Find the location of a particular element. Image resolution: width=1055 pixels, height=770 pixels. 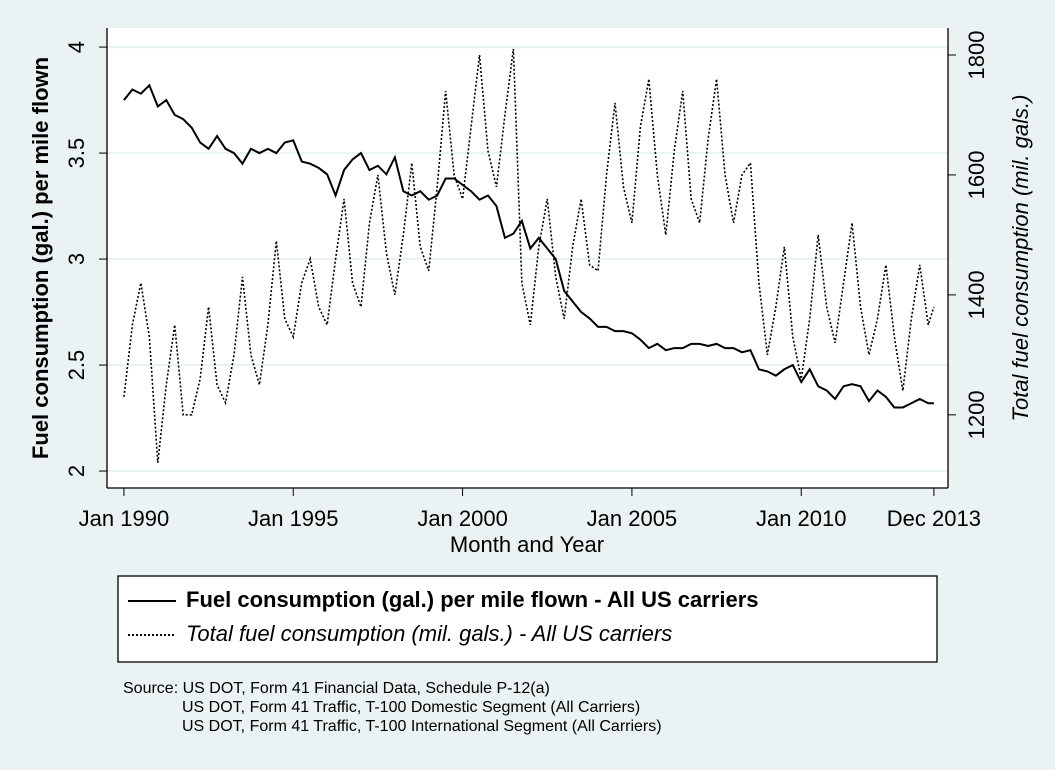

y-axis-title: Fuel consumption (gal.) per mile flown is located at coordinates (40, 258).